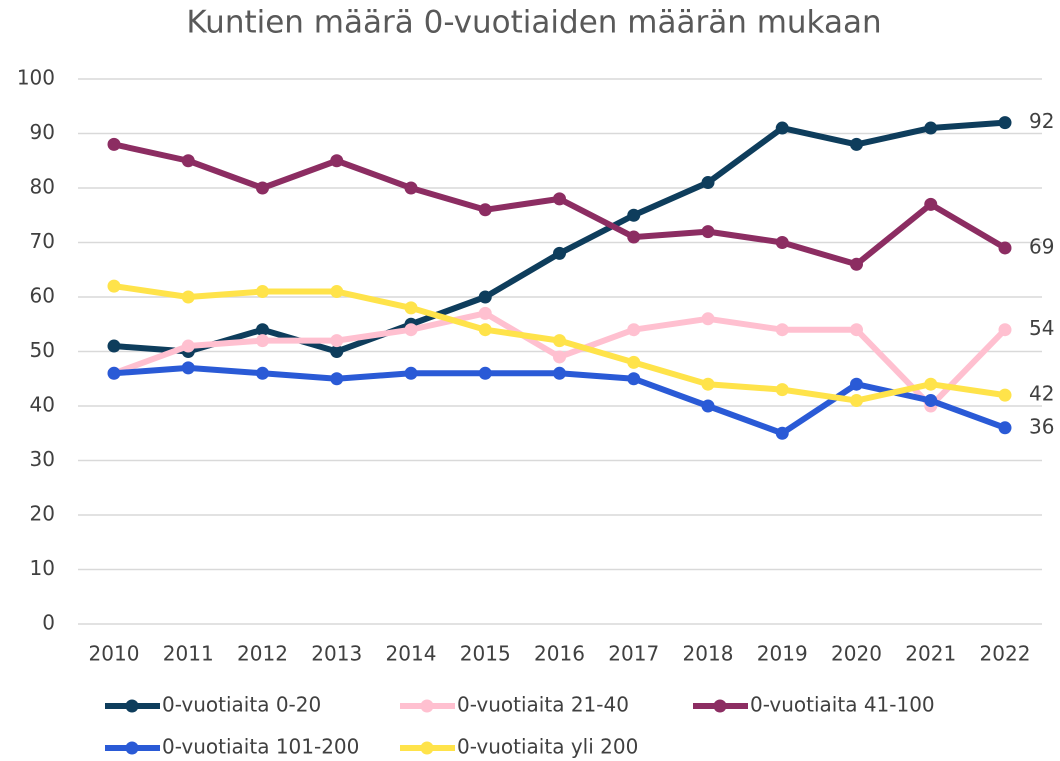 This screenshot has height=761, width=1060. What do you see at coordinates (547, 747) in the screenshot?
I see `legend-label: 0-vuotiaita yli 200` at bounding box center [547, 747].